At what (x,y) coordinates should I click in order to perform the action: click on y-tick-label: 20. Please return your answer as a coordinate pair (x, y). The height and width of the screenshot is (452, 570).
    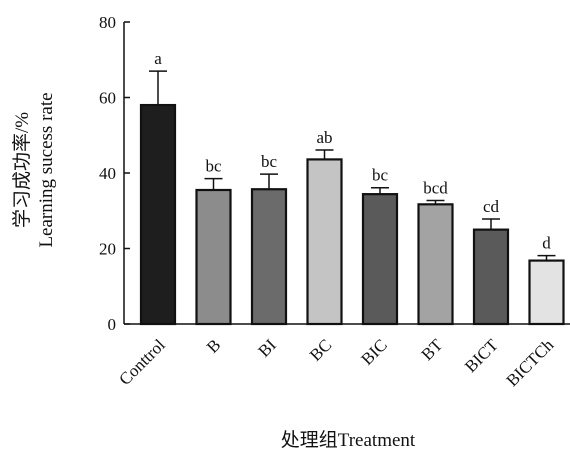
    Looking at the image, I should click on (107, 249).